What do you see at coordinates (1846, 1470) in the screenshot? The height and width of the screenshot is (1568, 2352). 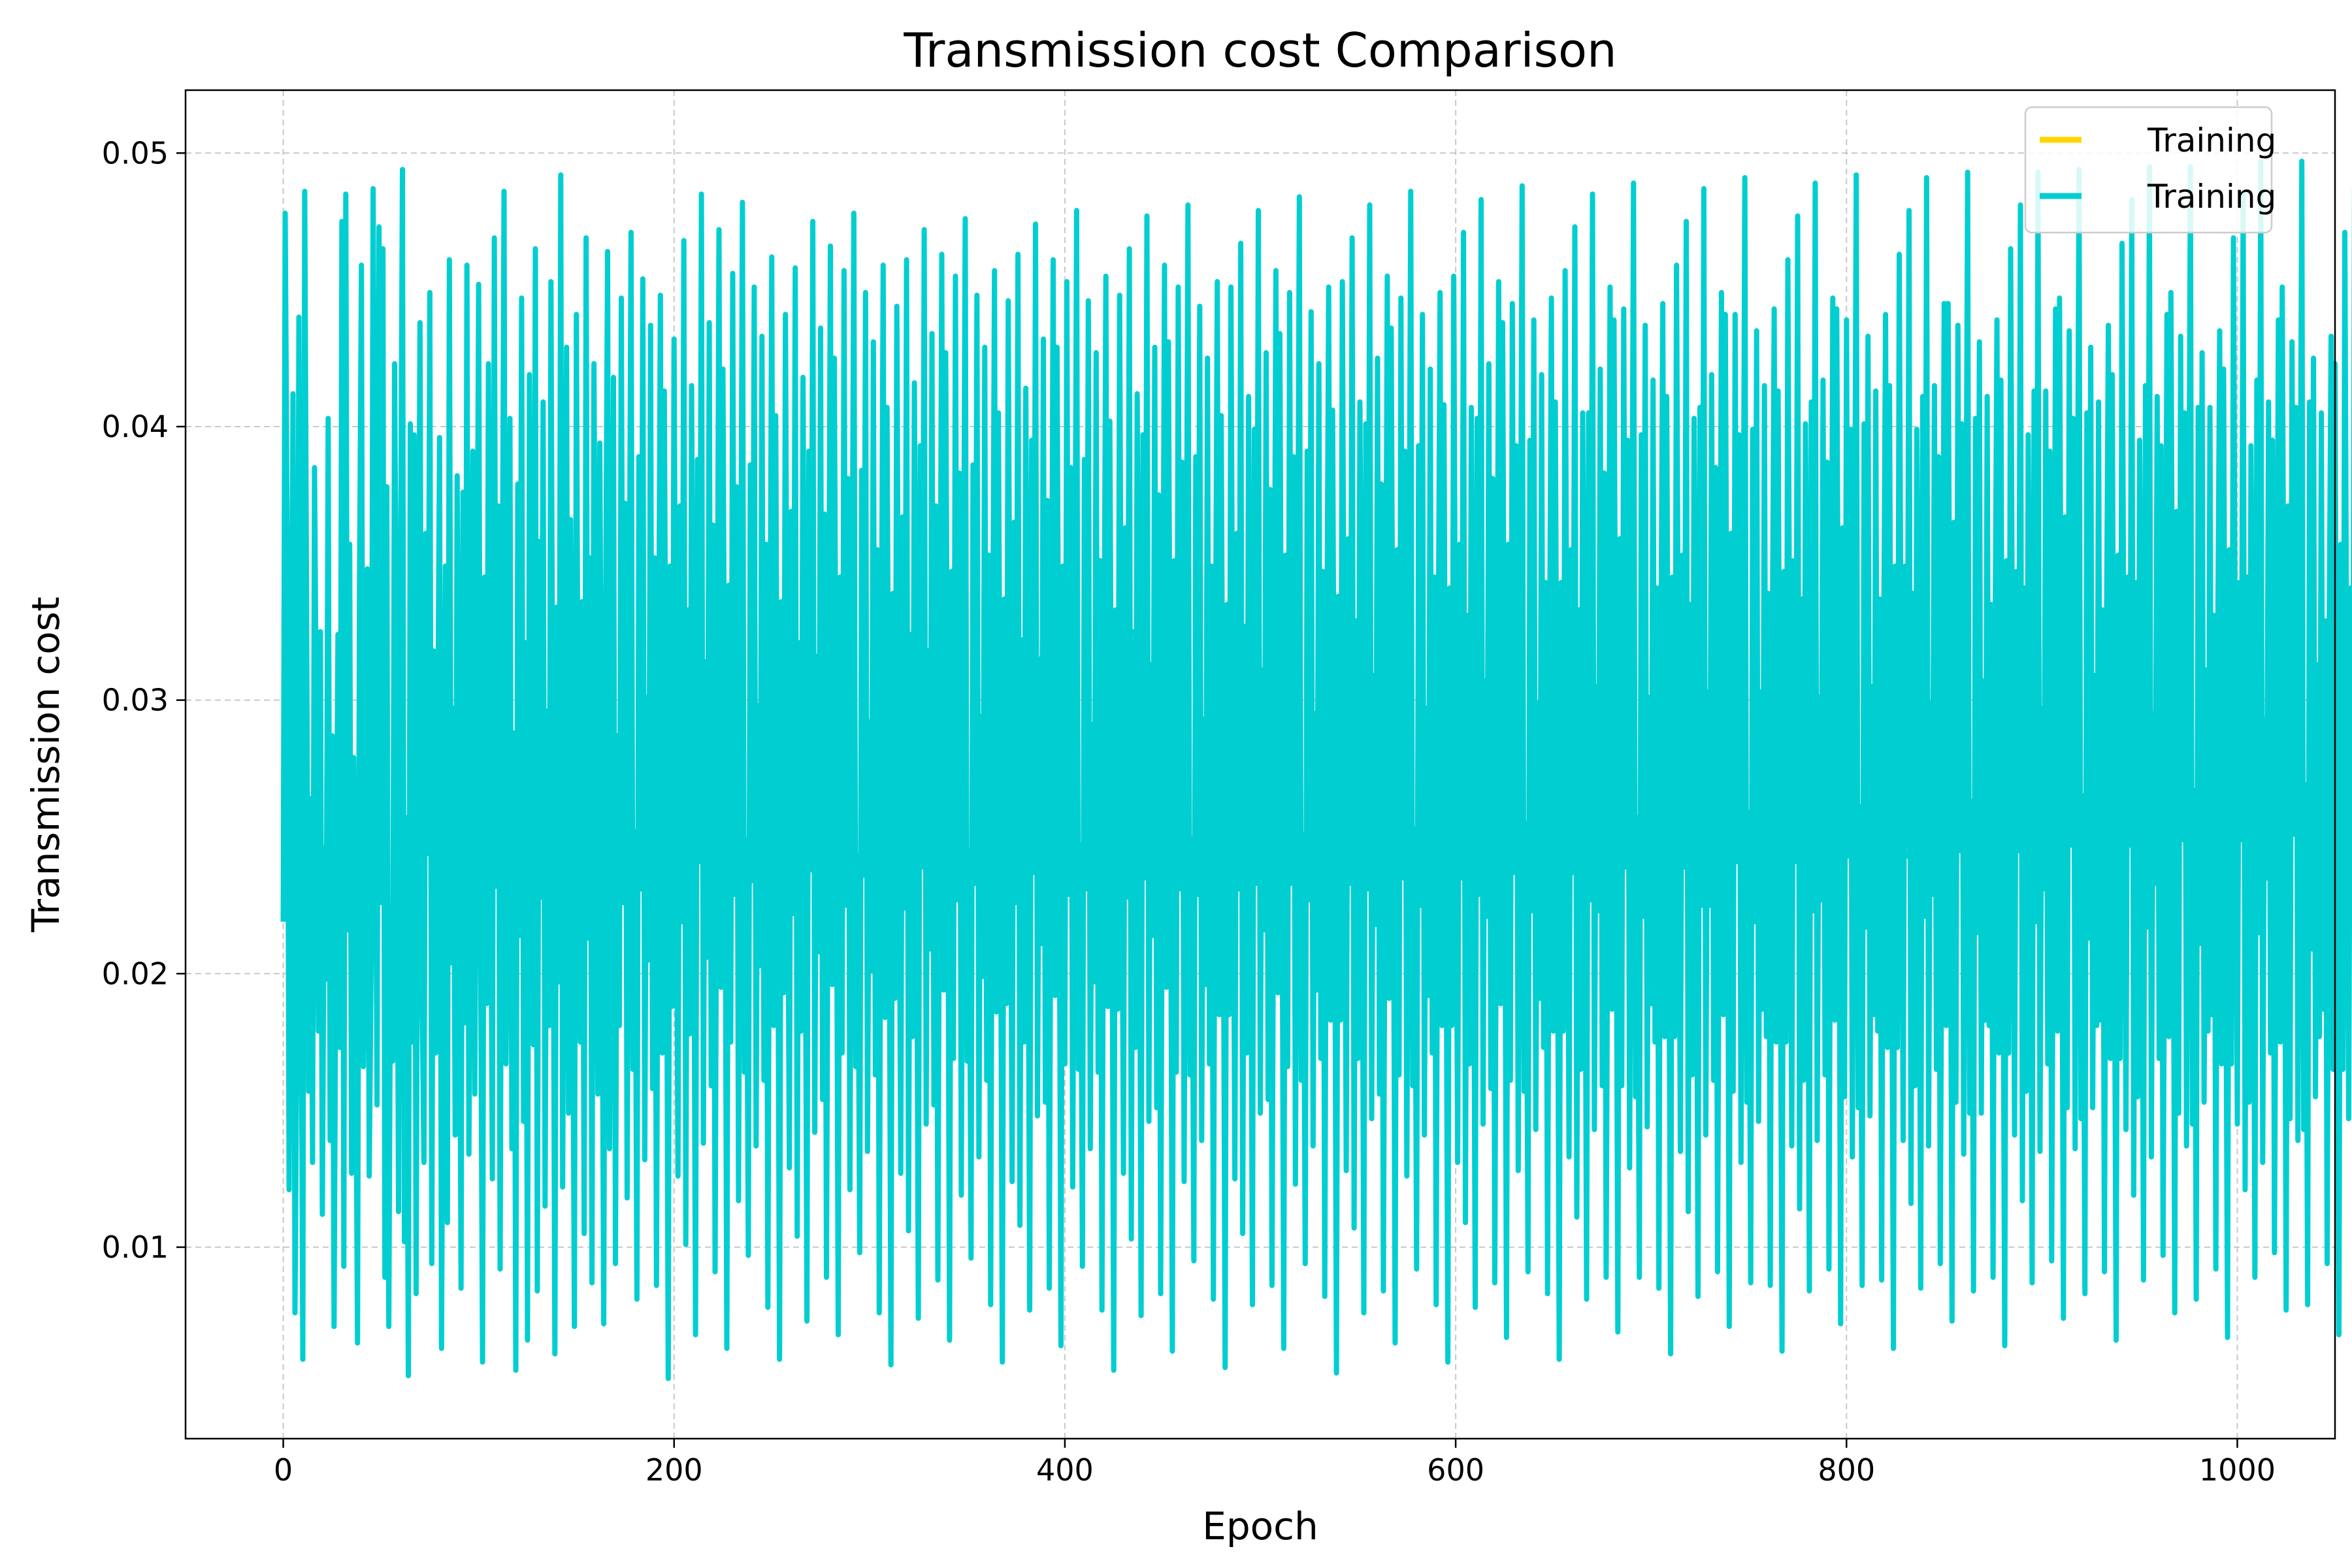 I see `x-tick-label: 800` at bounding box center [1846, 1470].